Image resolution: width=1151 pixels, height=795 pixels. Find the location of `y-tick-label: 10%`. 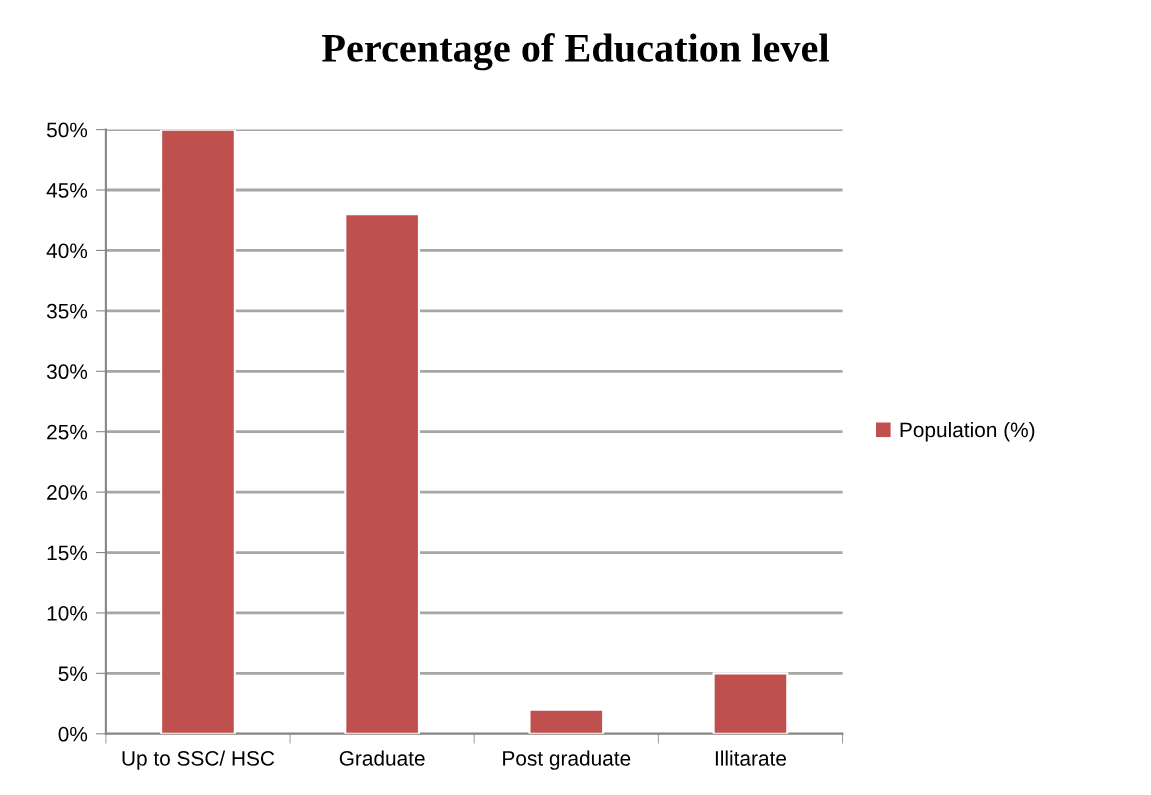

y-tick-label: 10% is located at coordinates (67, 613).